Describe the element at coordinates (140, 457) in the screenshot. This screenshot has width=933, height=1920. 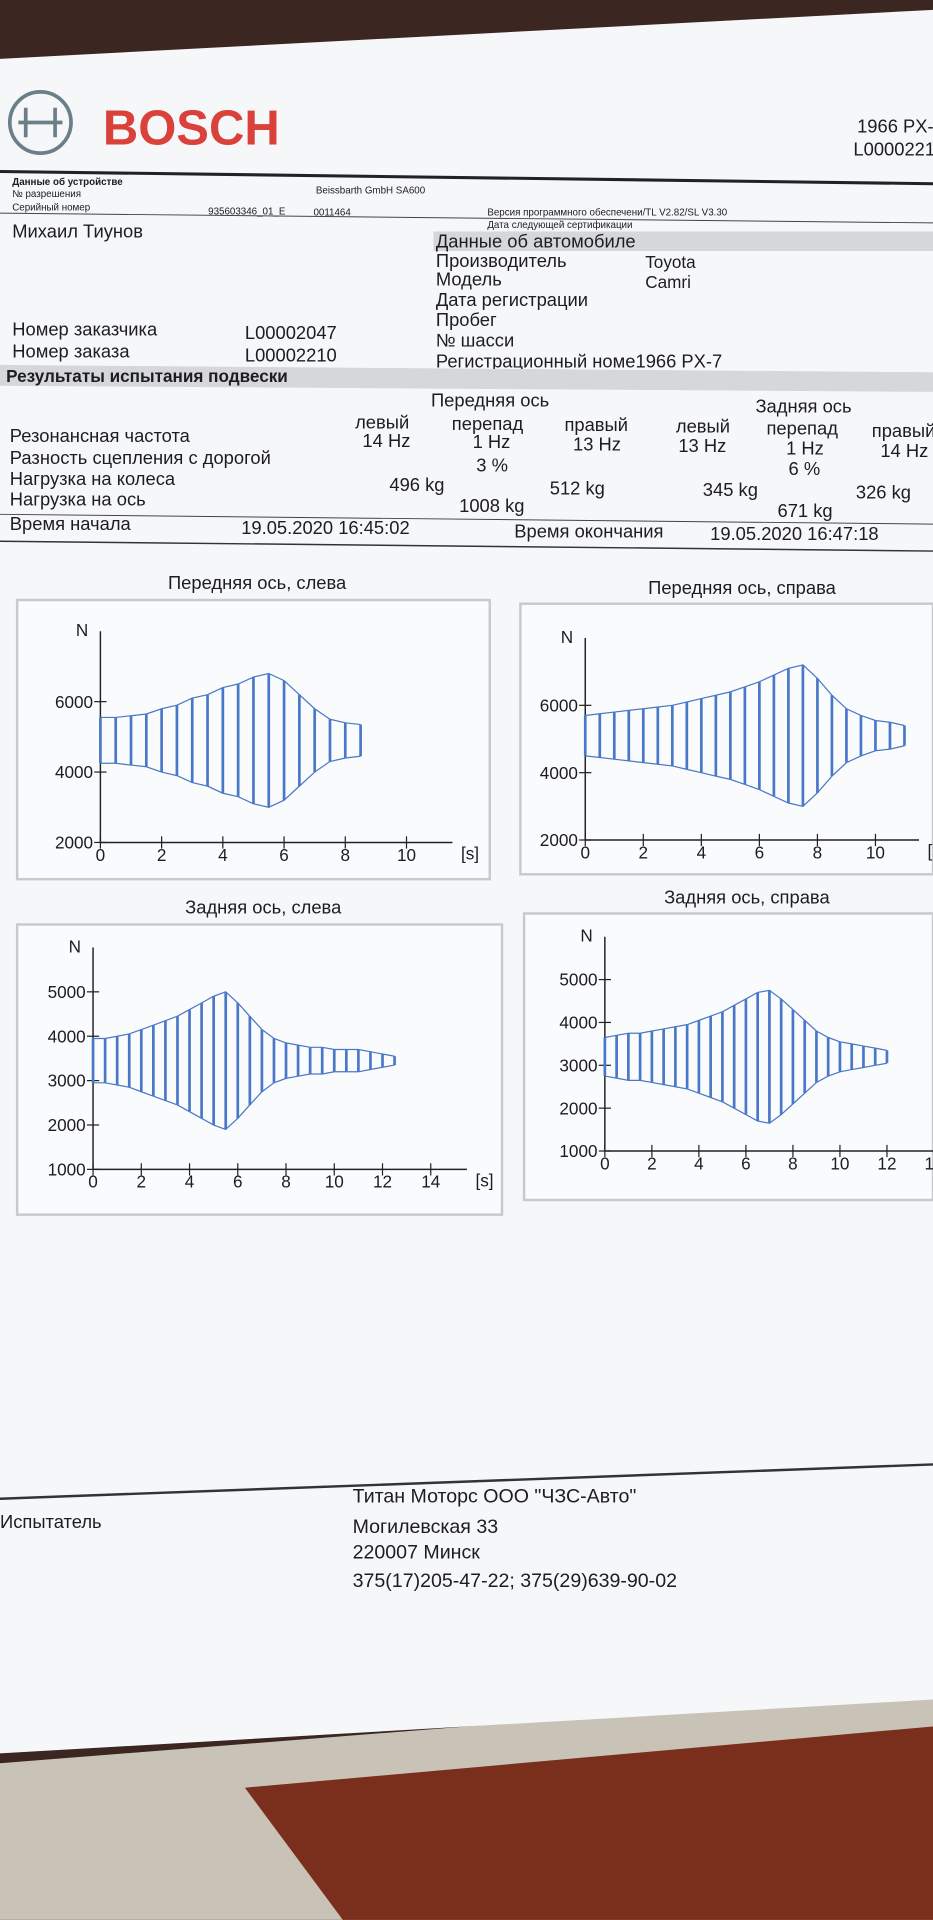
I see `row-label: Разность сцепления с дорогой` at that location.